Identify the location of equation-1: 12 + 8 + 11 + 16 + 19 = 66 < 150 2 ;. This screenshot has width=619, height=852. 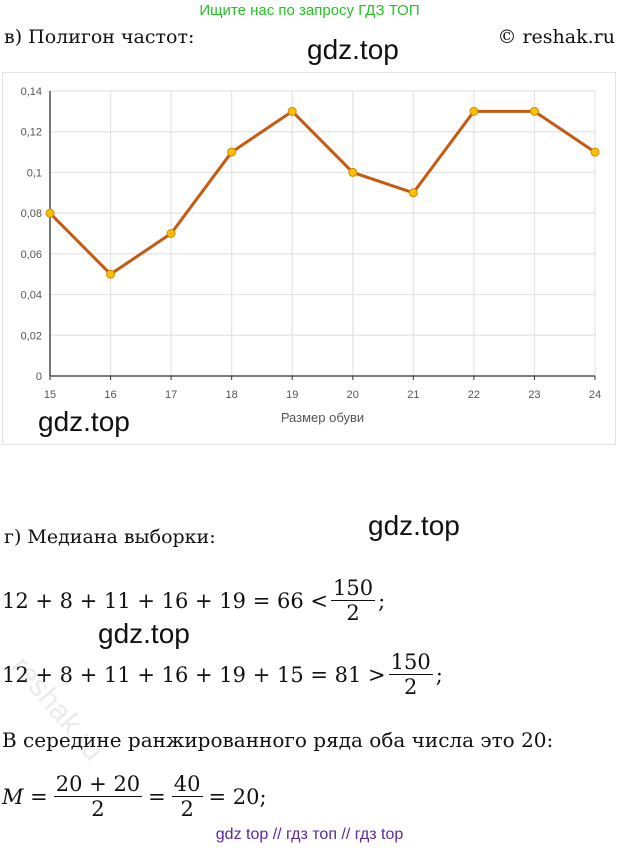
(194, 600).